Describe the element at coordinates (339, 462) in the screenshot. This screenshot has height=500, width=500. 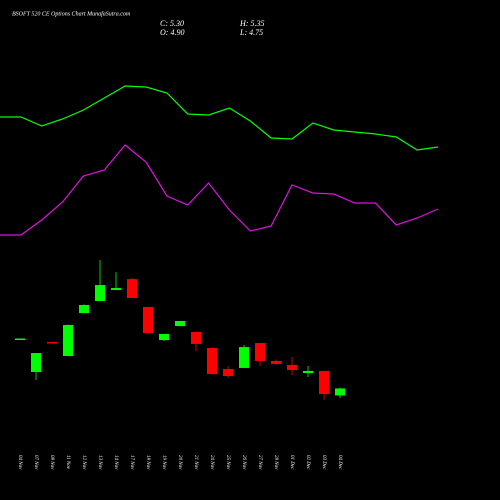
I see `x-tick-label: 04 Dec` at that location.